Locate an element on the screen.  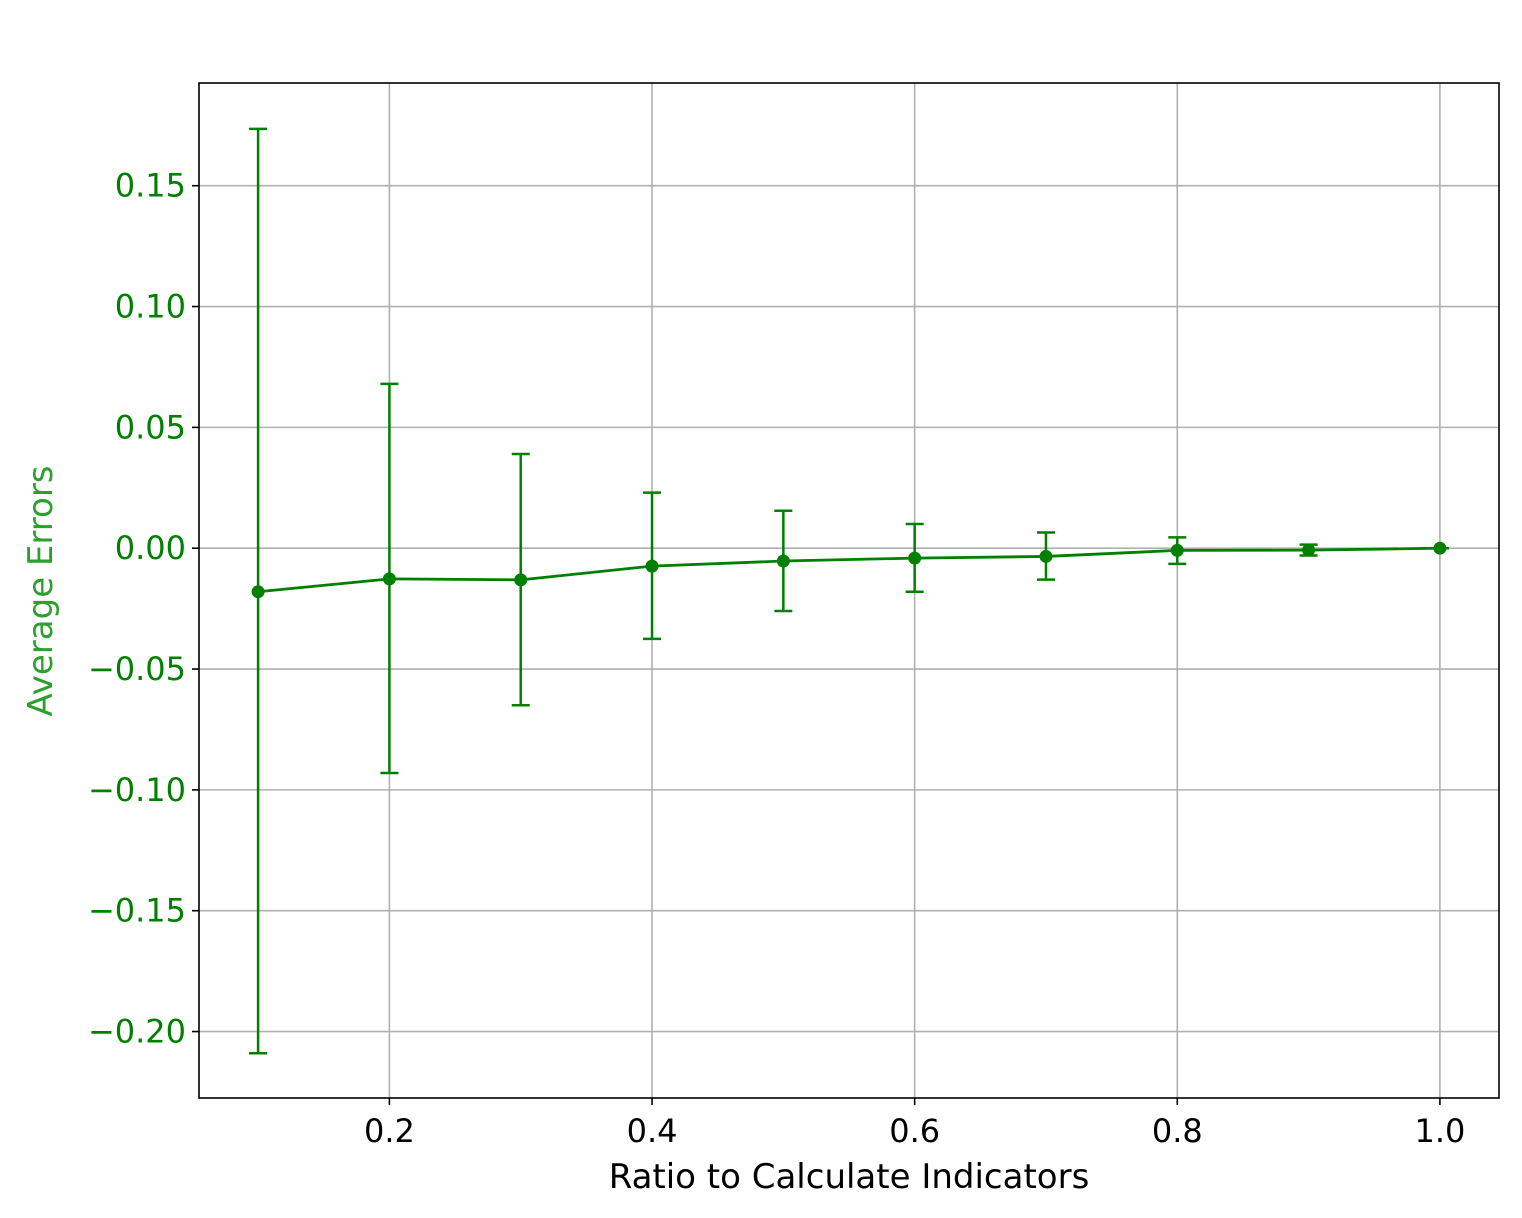
y-tick-label: −0.20 is located at coordinates (137, 1032).